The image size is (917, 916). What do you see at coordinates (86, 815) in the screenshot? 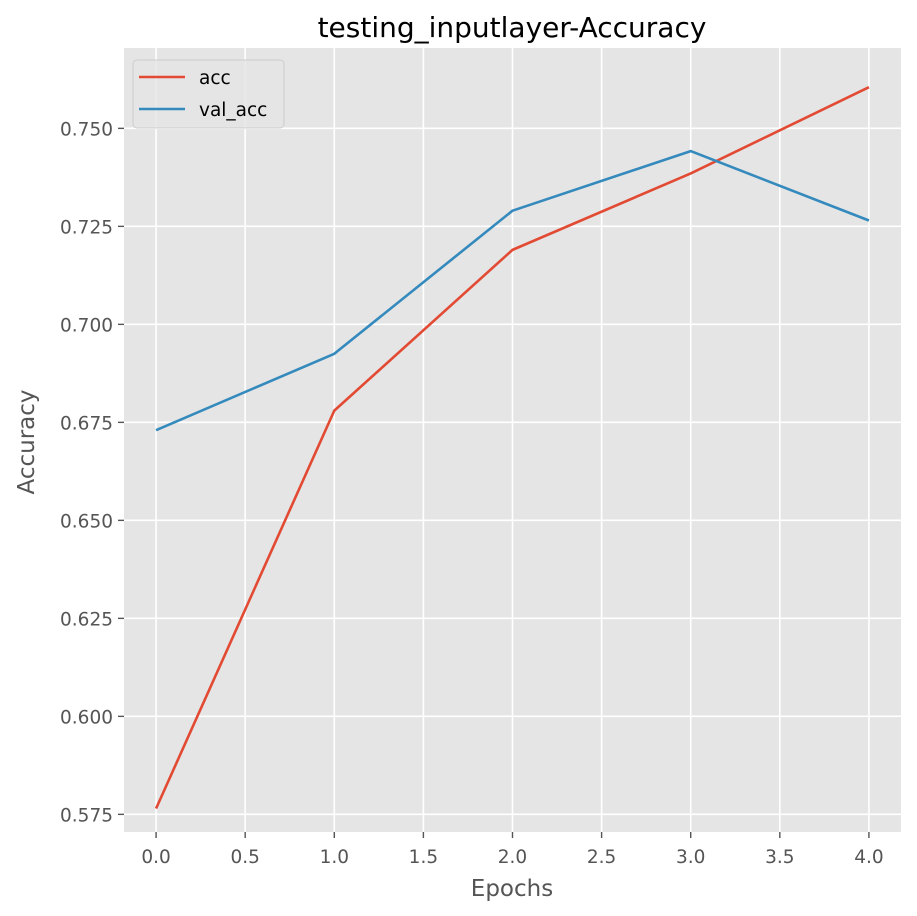
I see `y-tick-label: 0.575` at bounding box center [86, 815].